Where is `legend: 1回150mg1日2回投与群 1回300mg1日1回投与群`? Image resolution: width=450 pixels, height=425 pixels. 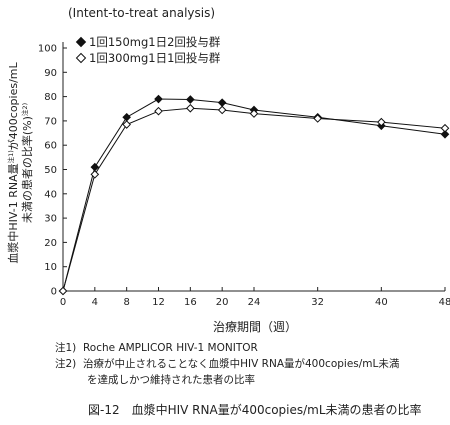
legend: 1回150mg1日2回投与群 1回300mg1日1回投与群 is located at coordinates (148, 50).